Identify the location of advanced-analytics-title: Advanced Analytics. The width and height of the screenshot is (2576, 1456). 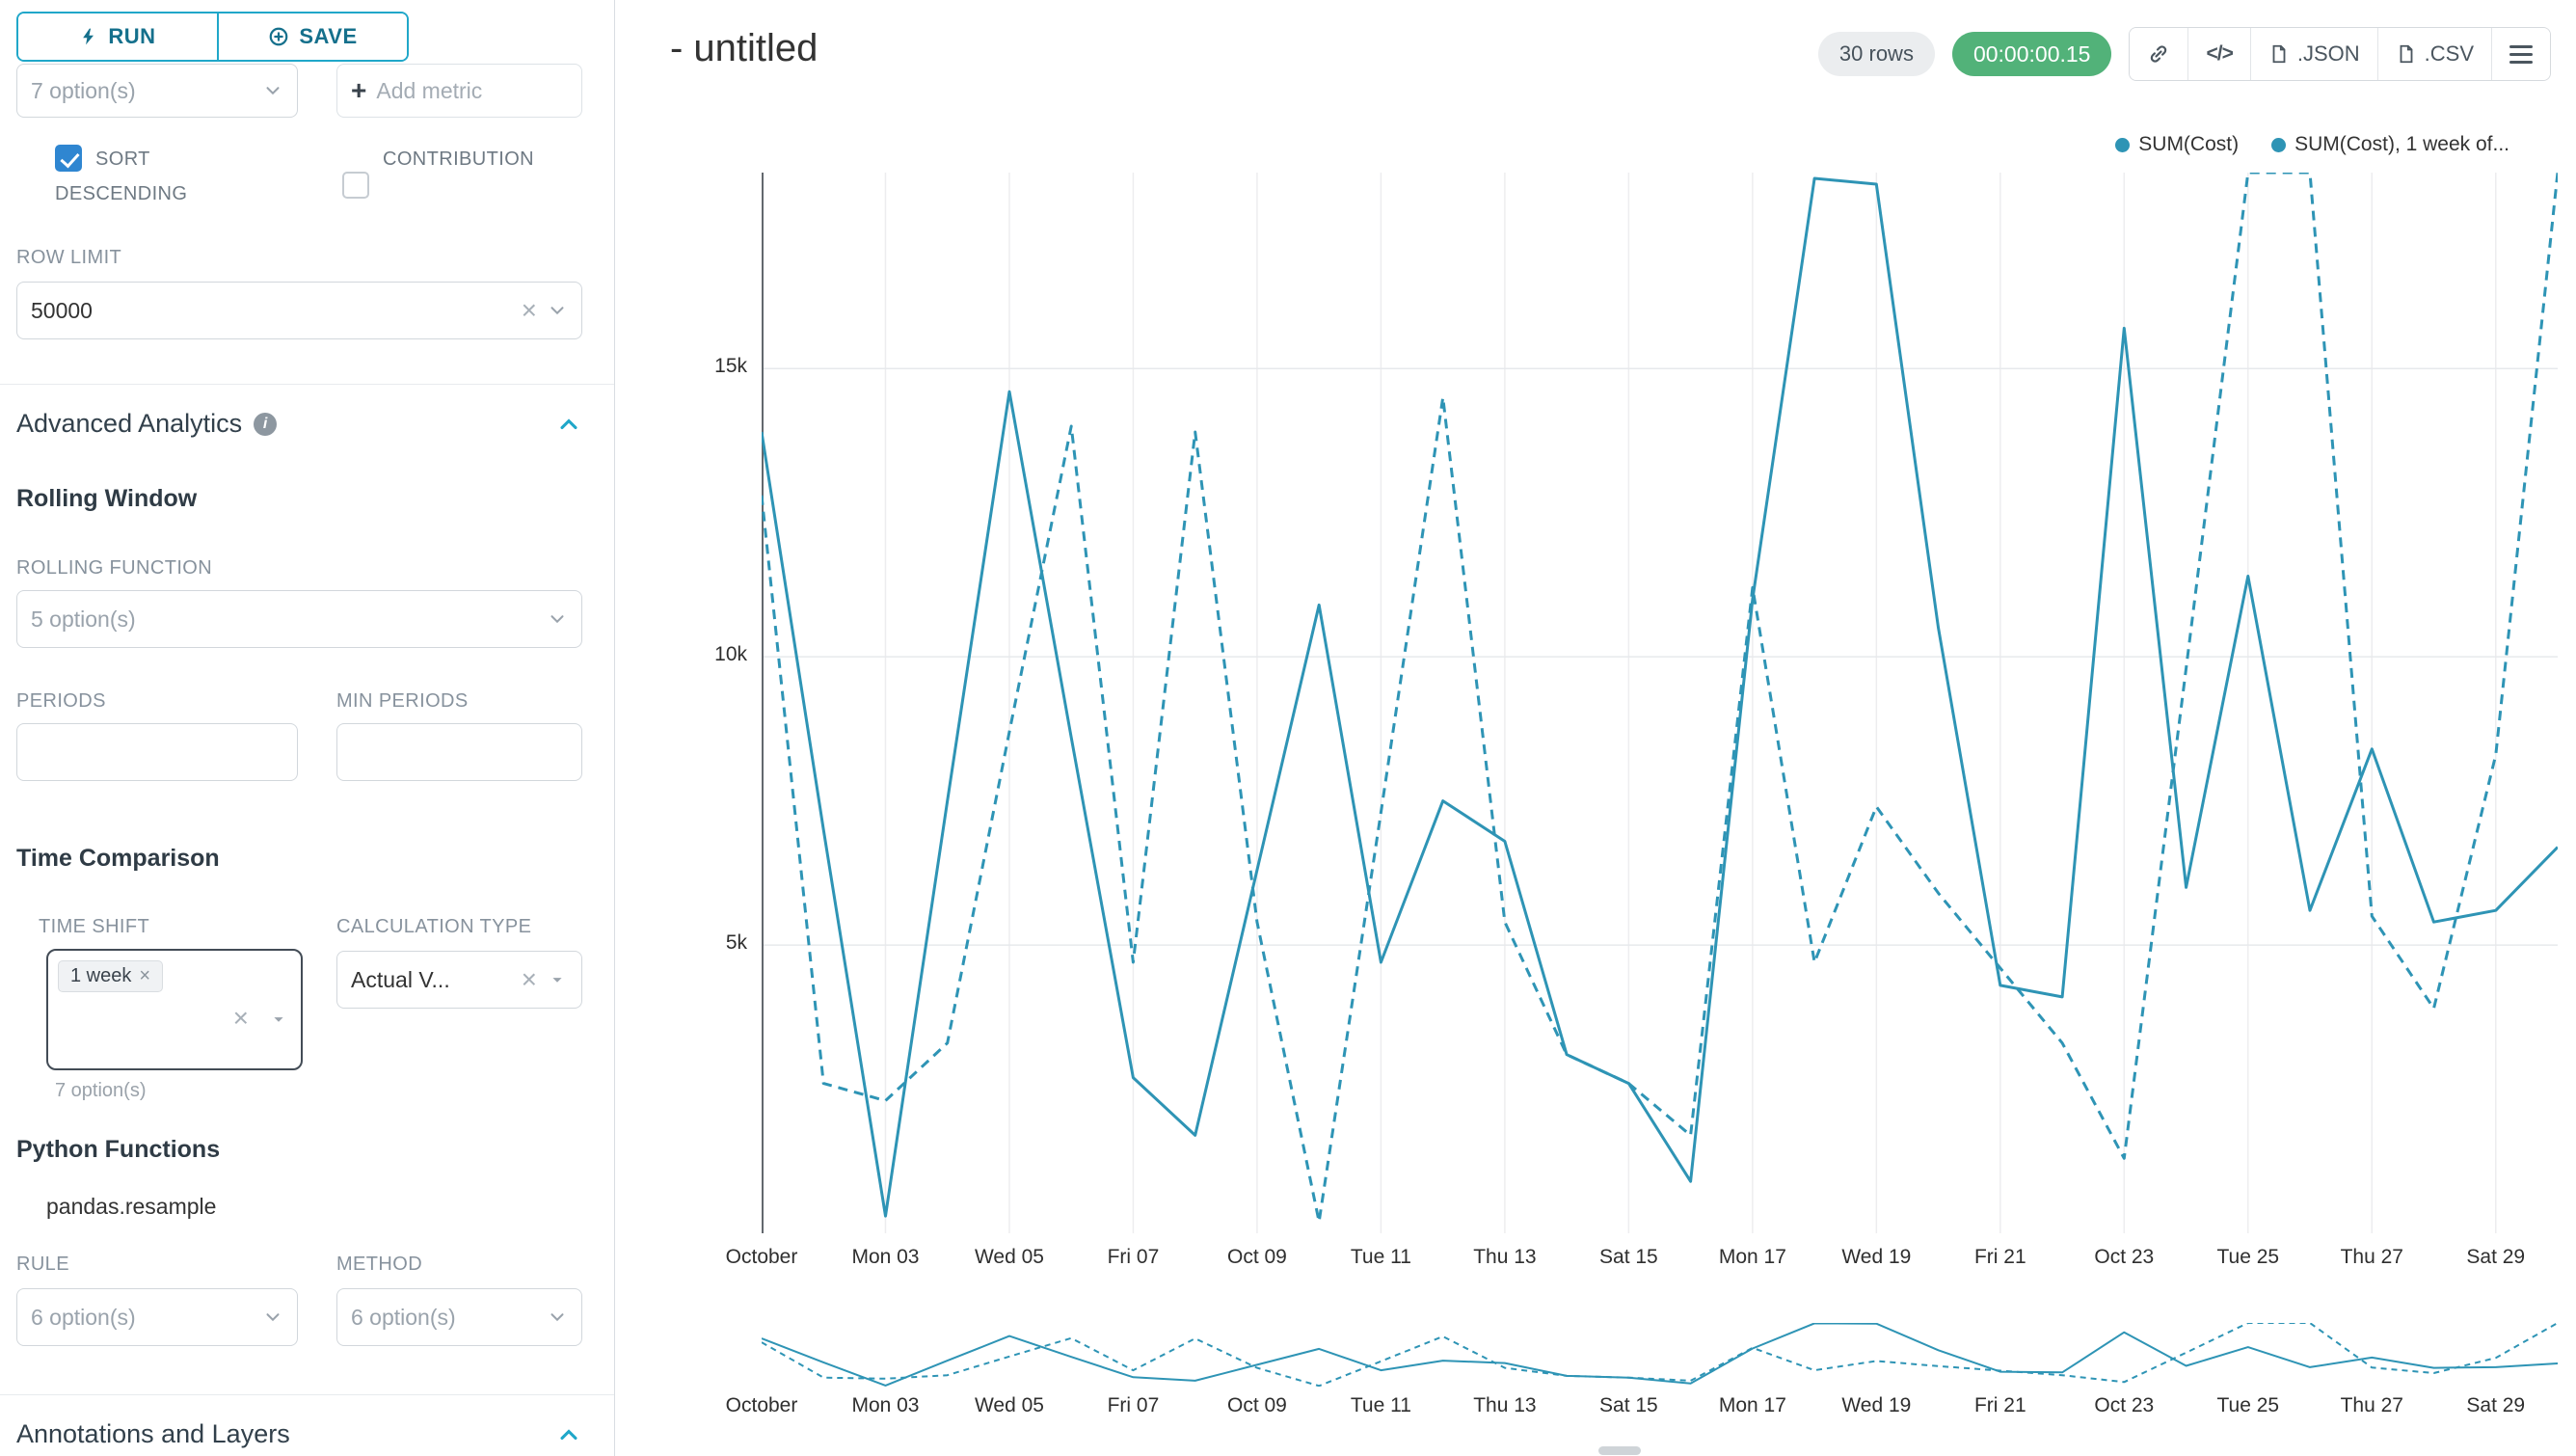
(130, 424).